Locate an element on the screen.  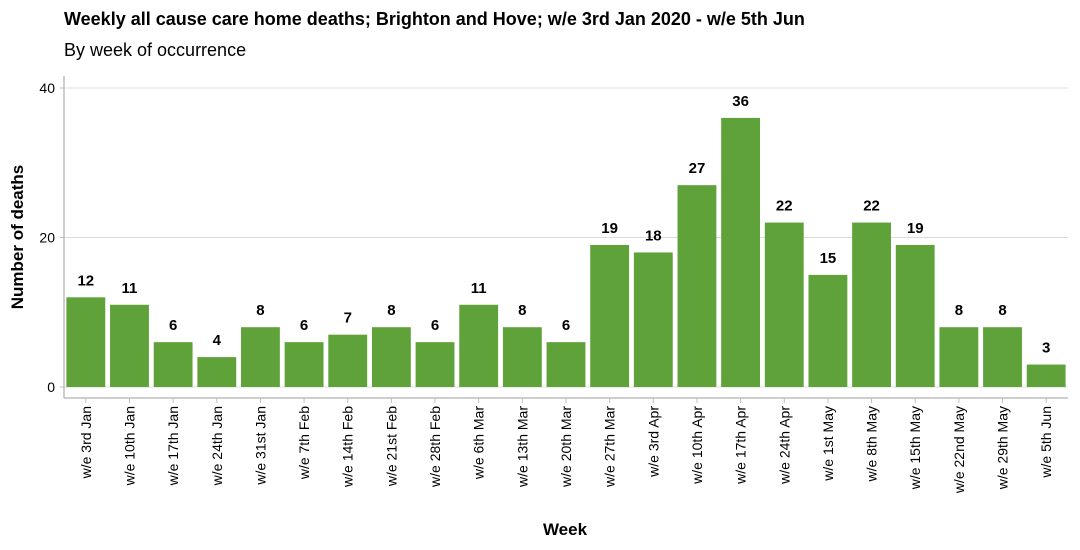
x-axis-label: Week is located at coordinates (565, 529).